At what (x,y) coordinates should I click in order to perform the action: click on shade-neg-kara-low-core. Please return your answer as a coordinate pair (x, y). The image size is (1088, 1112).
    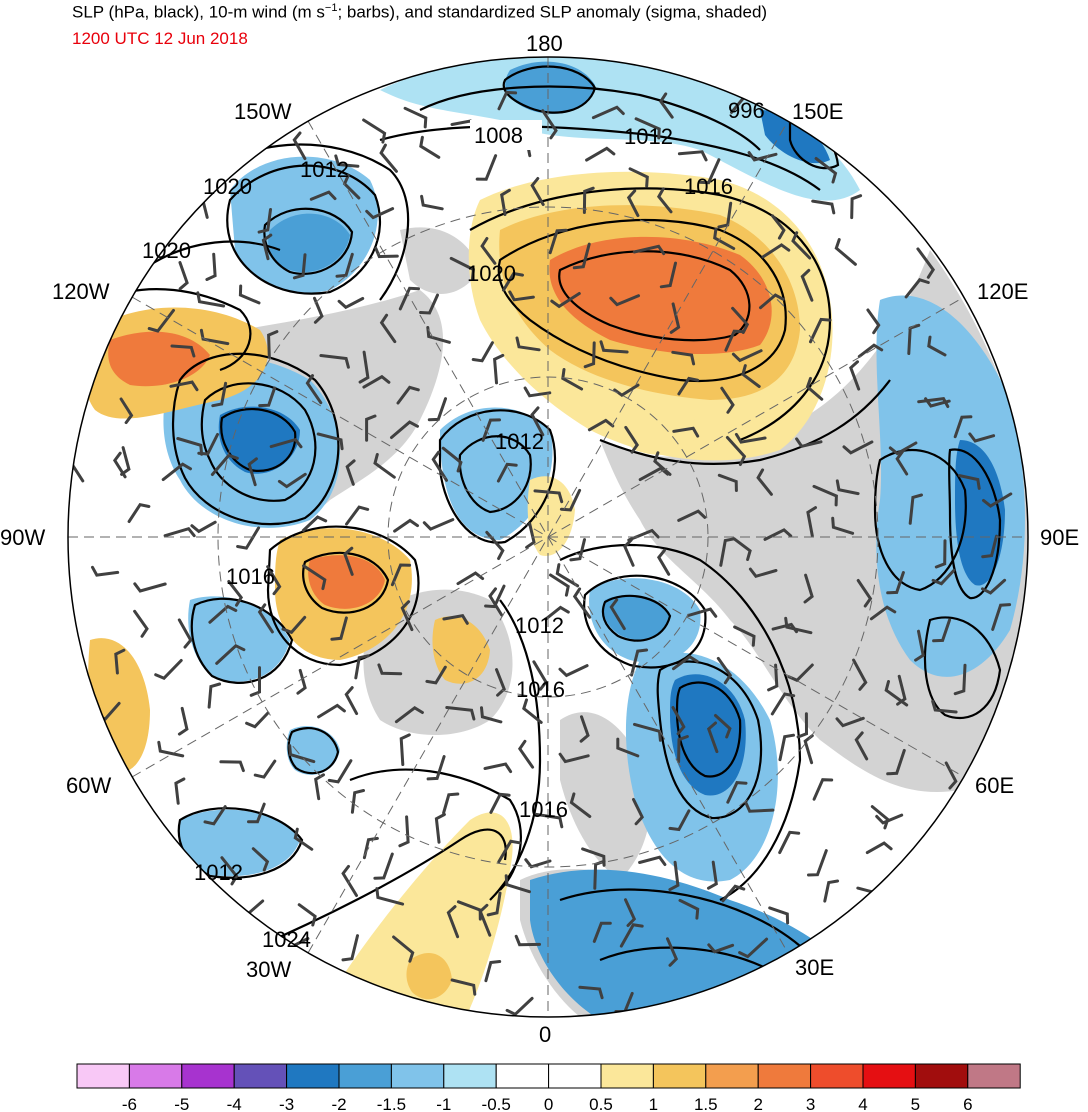
    Looking at the image, I should click on (636, 617).